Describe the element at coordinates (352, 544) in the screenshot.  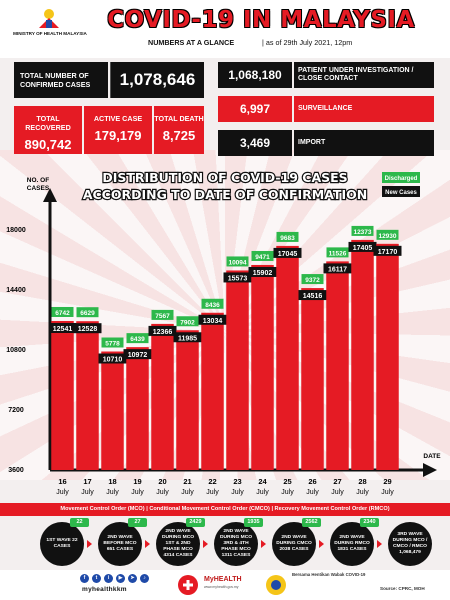
I see `wave-circle: 2ND WAVE DURING RMCO 1831 CASES` at that location.